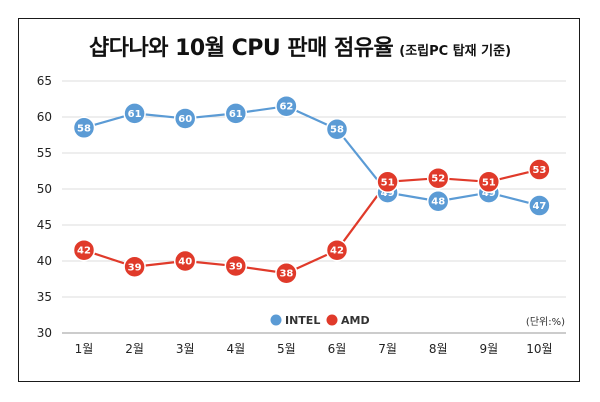 This screenshot has height=402, width=600. I want to click on x-tick-label: 10월, so click(539, 349).